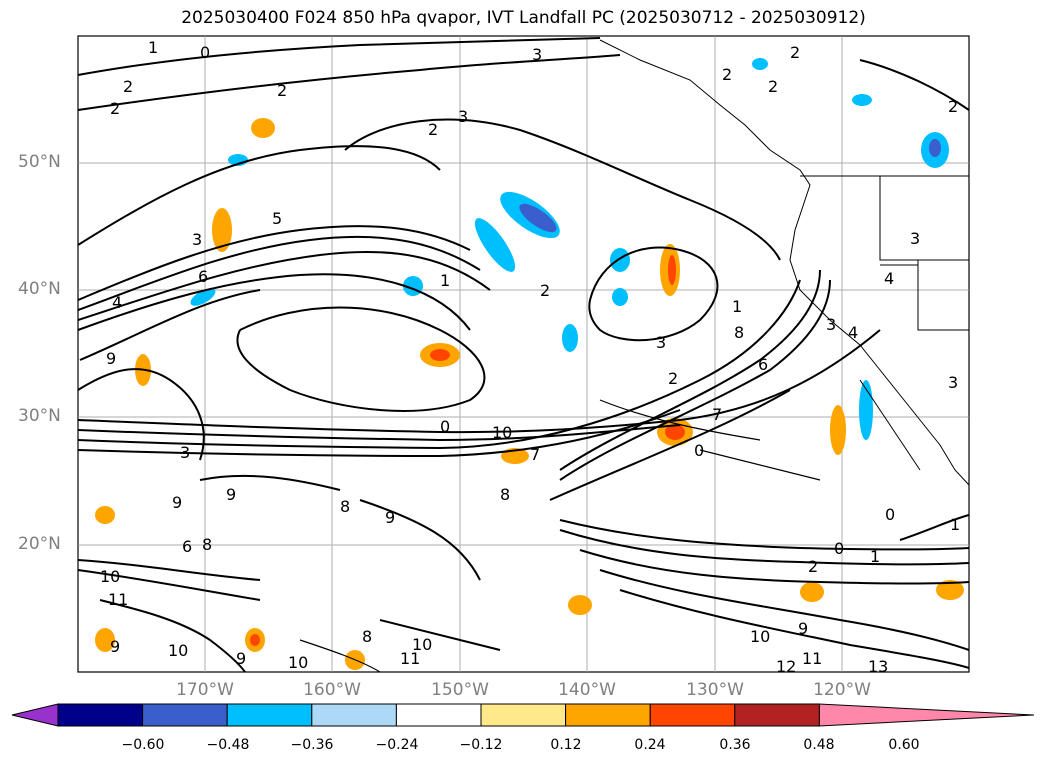 This screenshot has width=1047, height=765. I want to click on lat-label: 50°N, so click(39, 162).